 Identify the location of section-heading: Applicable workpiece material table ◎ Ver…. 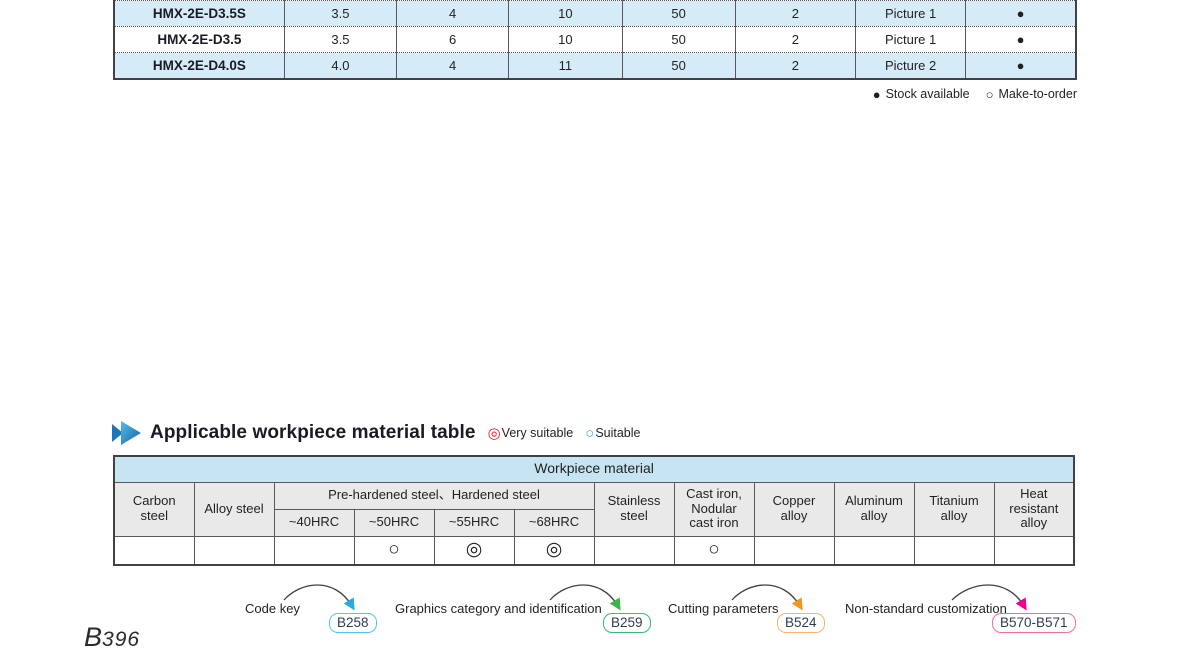
(376, 433).